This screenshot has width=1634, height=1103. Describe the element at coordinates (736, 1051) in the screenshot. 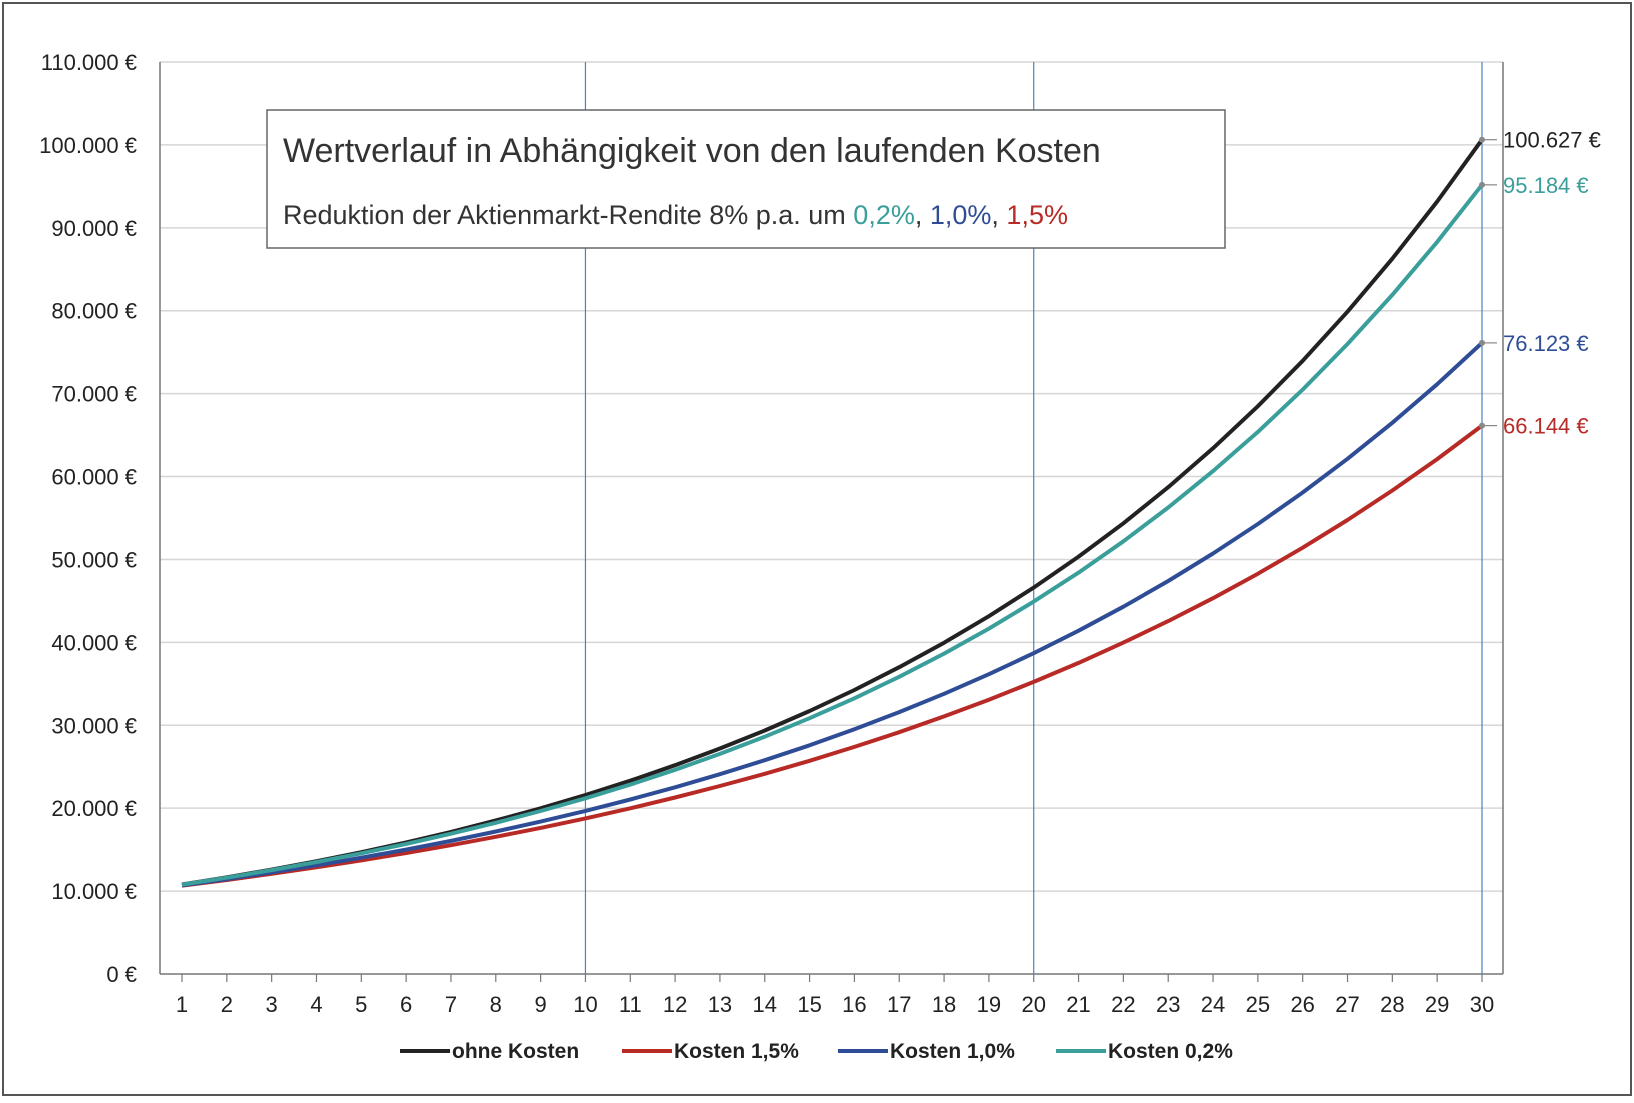

I see `legend-entry: Kosten 1,5%` at that location.